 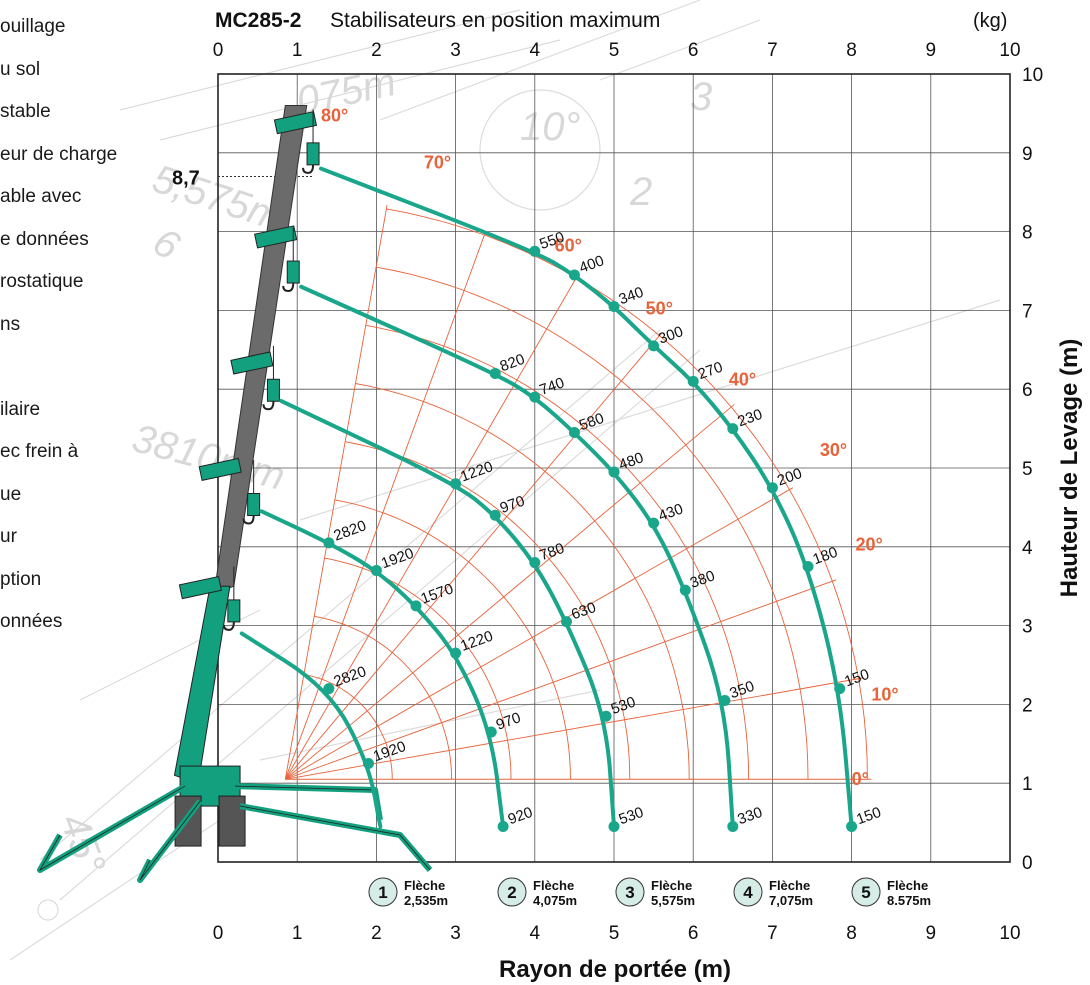 I want to click on watermark-circle, so click(x=540, y=150).